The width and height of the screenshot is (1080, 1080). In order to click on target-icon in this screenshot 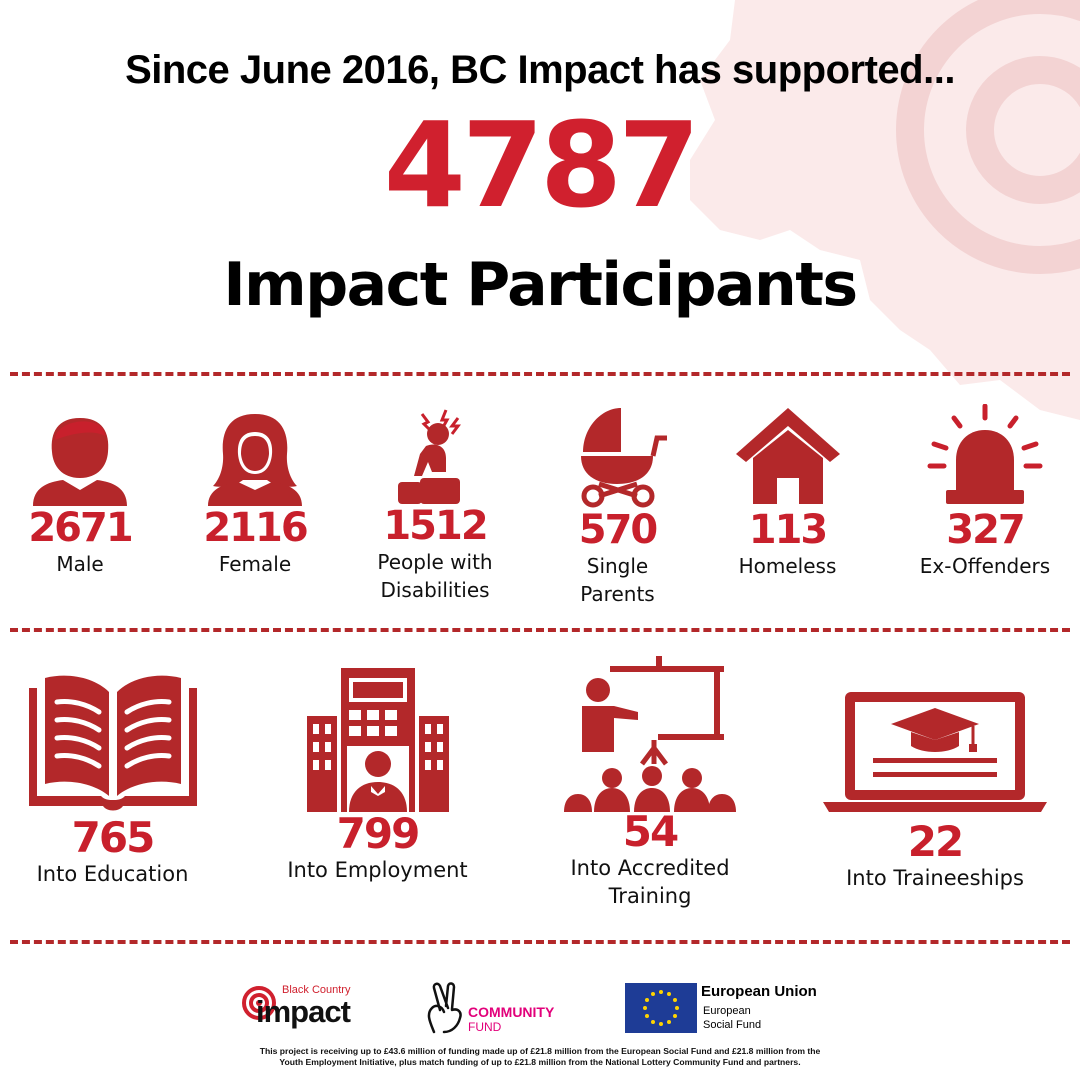, I will do `click(259, 1003)`.